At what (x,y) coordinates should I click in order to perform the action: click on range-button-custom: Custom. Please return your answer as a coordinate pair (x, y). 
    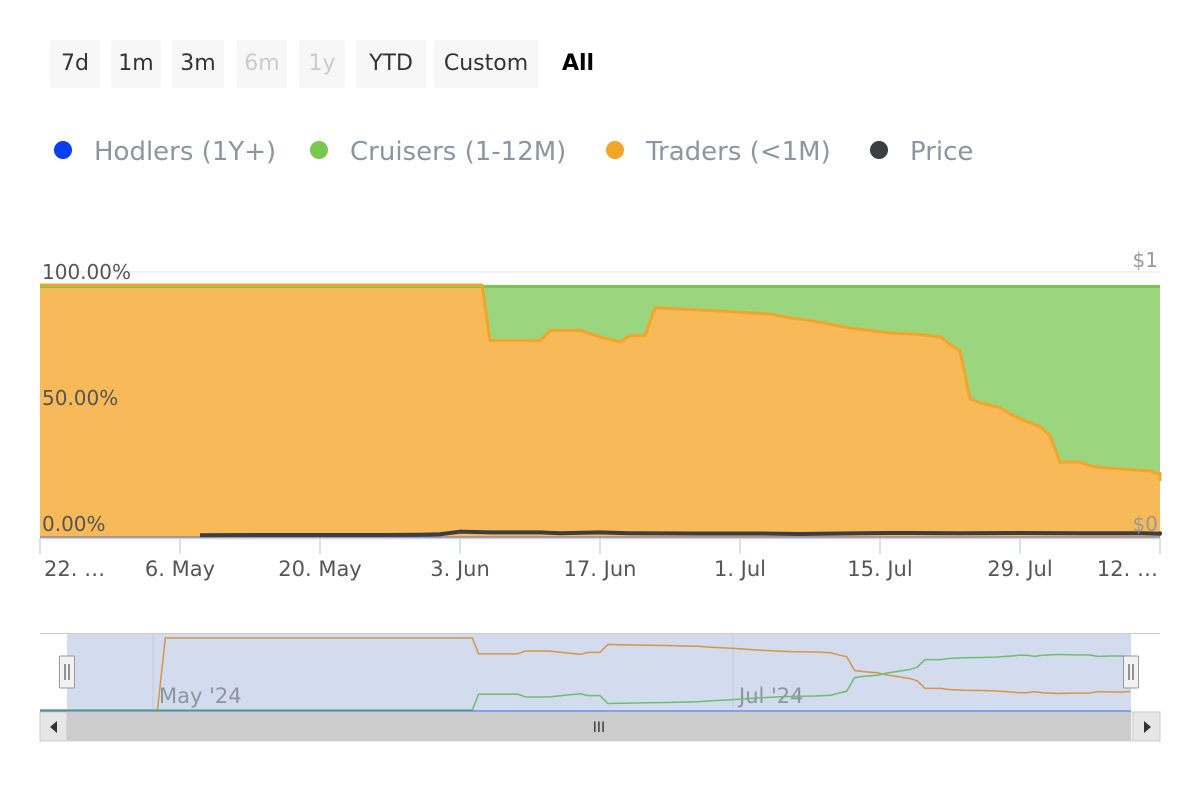
    Looking at the image, I should click on (486, 64).